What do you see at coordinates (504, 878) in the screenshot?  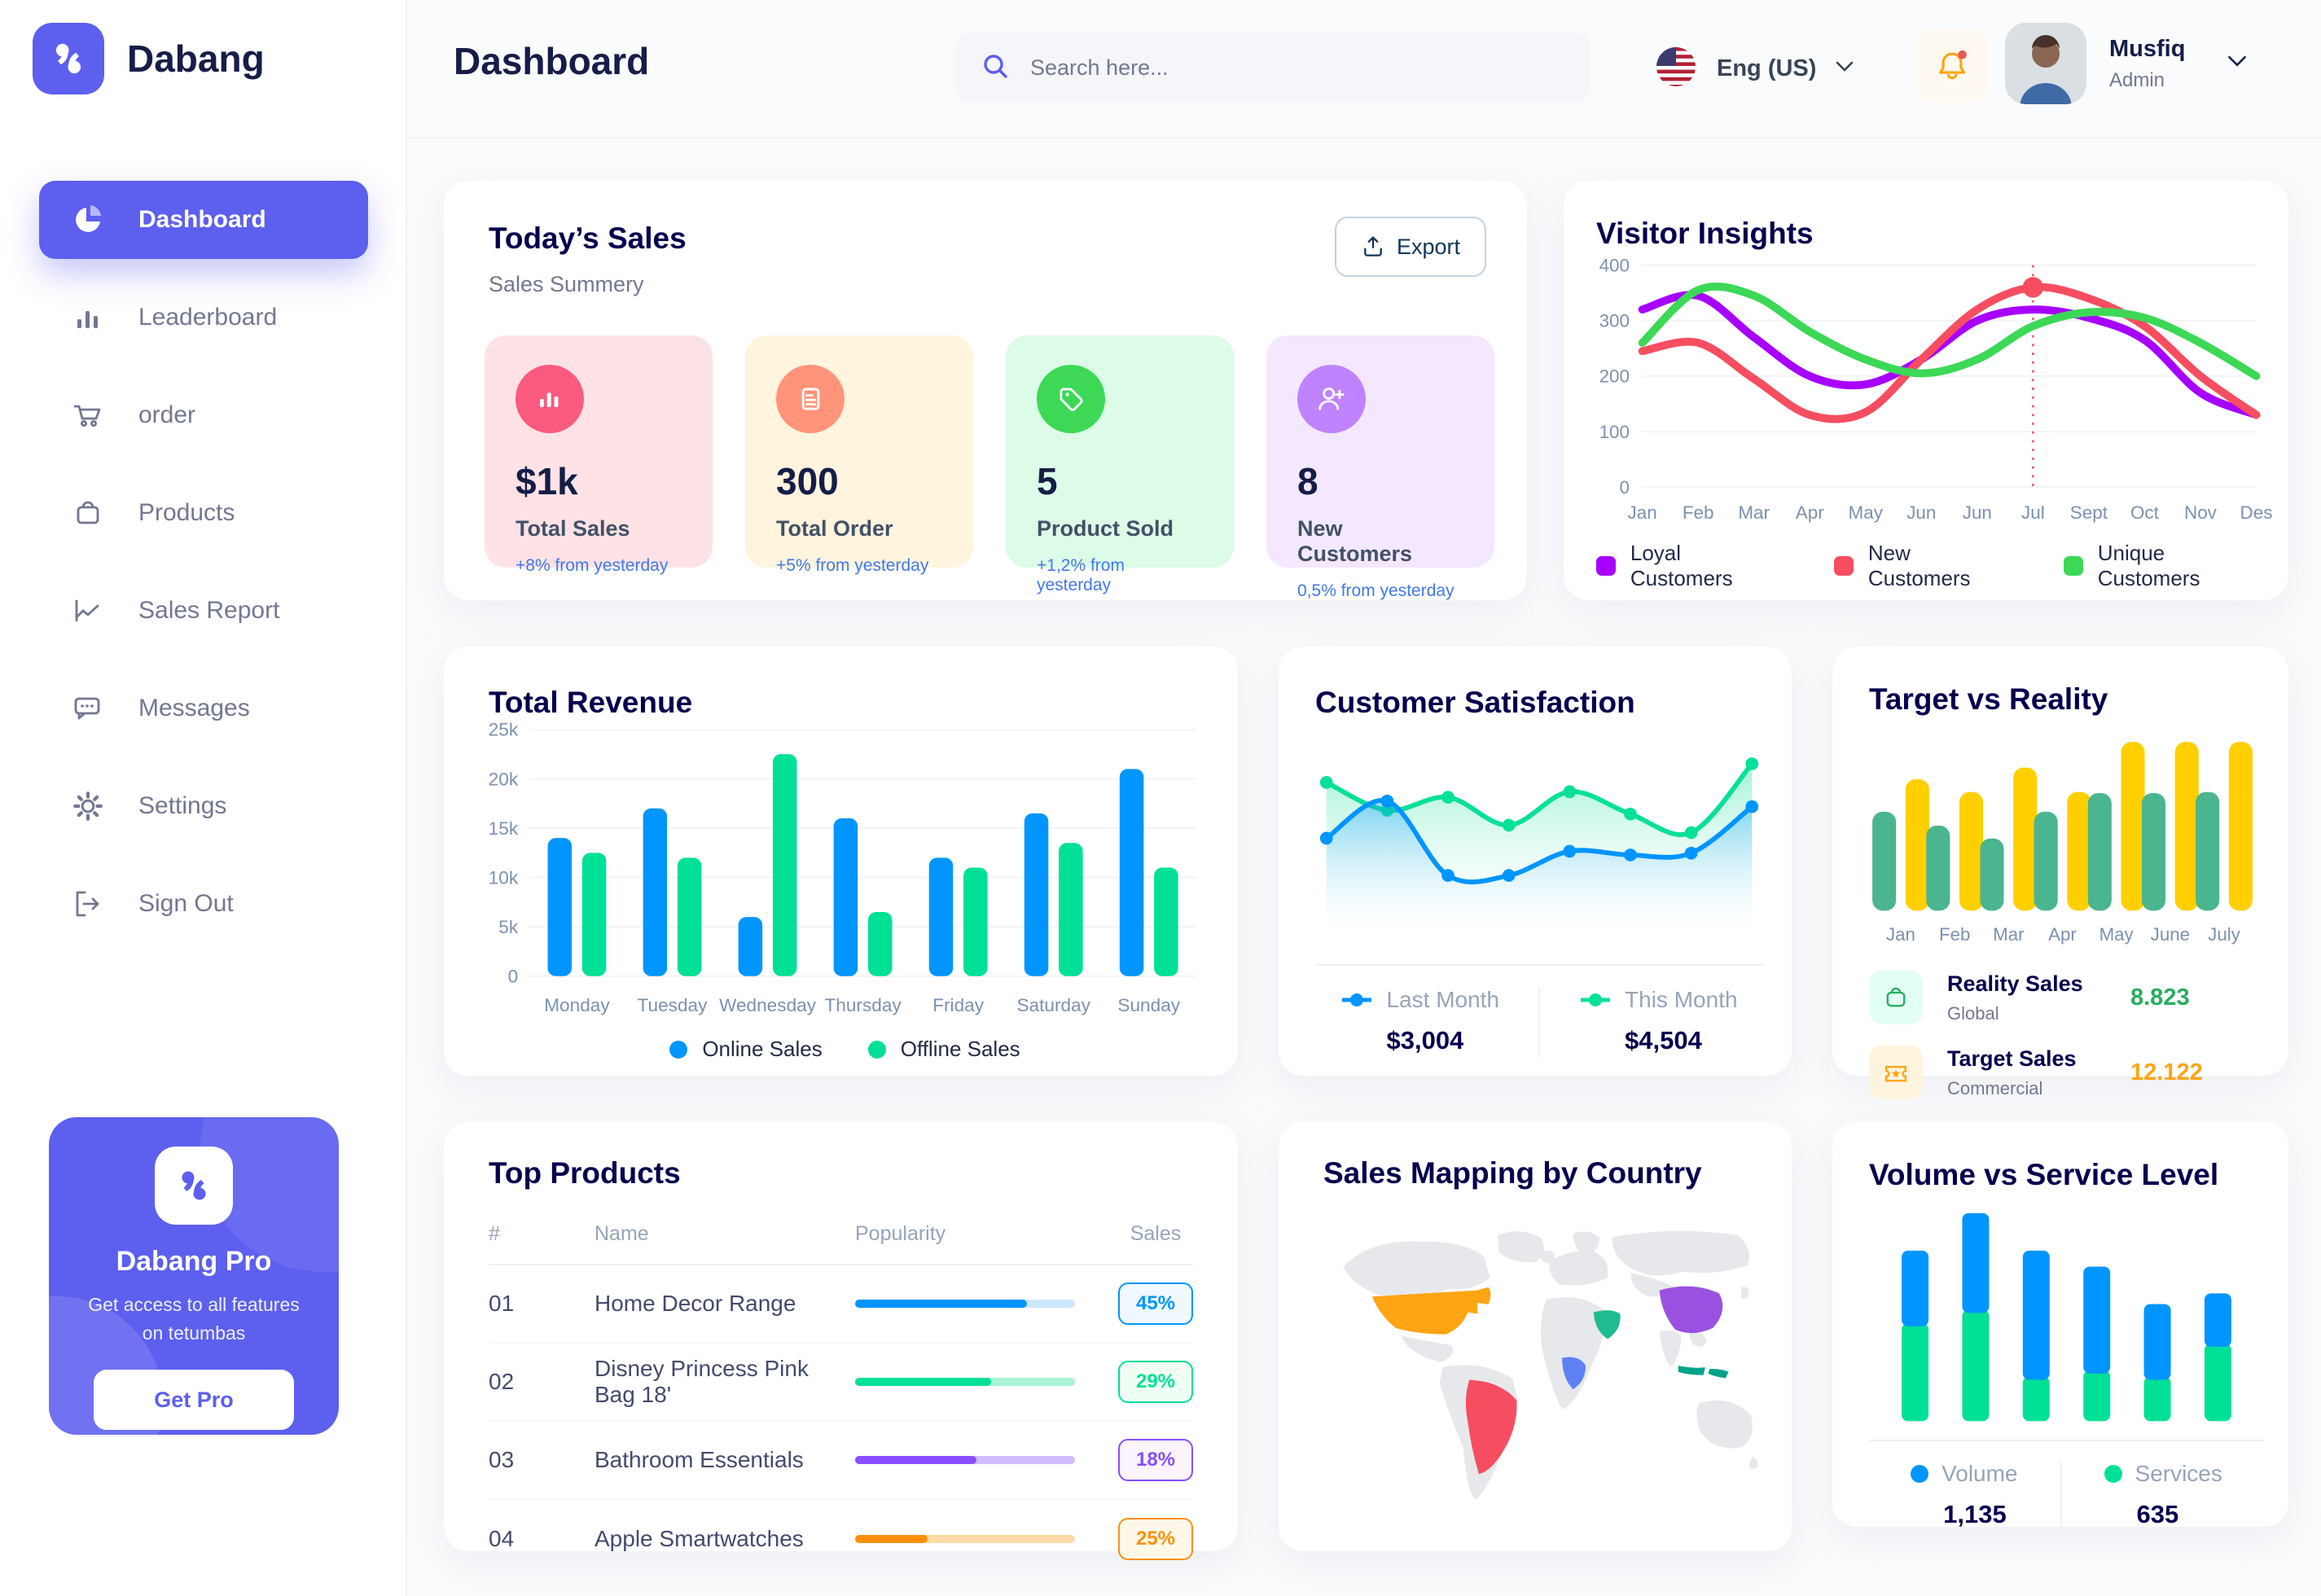 I see `svg-text: 10k` at bounding box center [504, 878].